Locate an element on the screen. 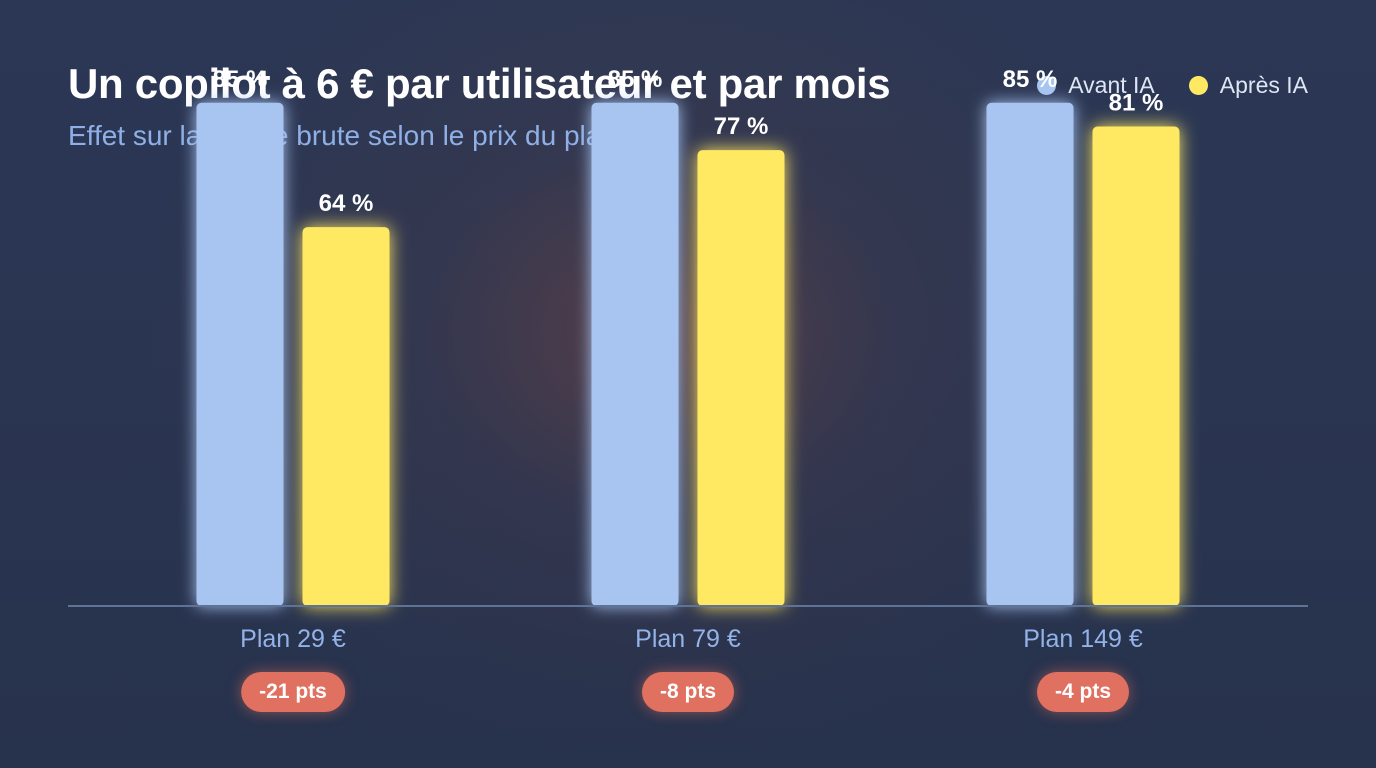  delta-badge-2: -8 pts is located at coordinates (688, 692).